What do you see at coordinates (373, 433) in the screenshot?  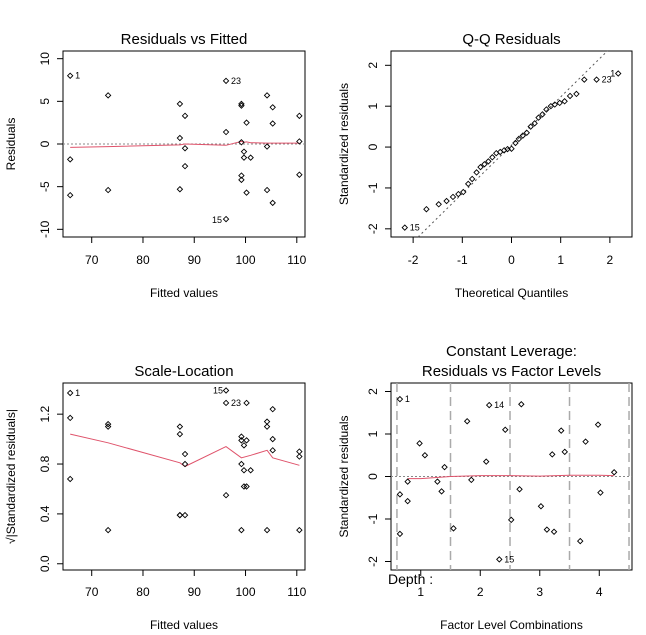 I see `y-tick-label: 1` at bounding box center [373, 433].